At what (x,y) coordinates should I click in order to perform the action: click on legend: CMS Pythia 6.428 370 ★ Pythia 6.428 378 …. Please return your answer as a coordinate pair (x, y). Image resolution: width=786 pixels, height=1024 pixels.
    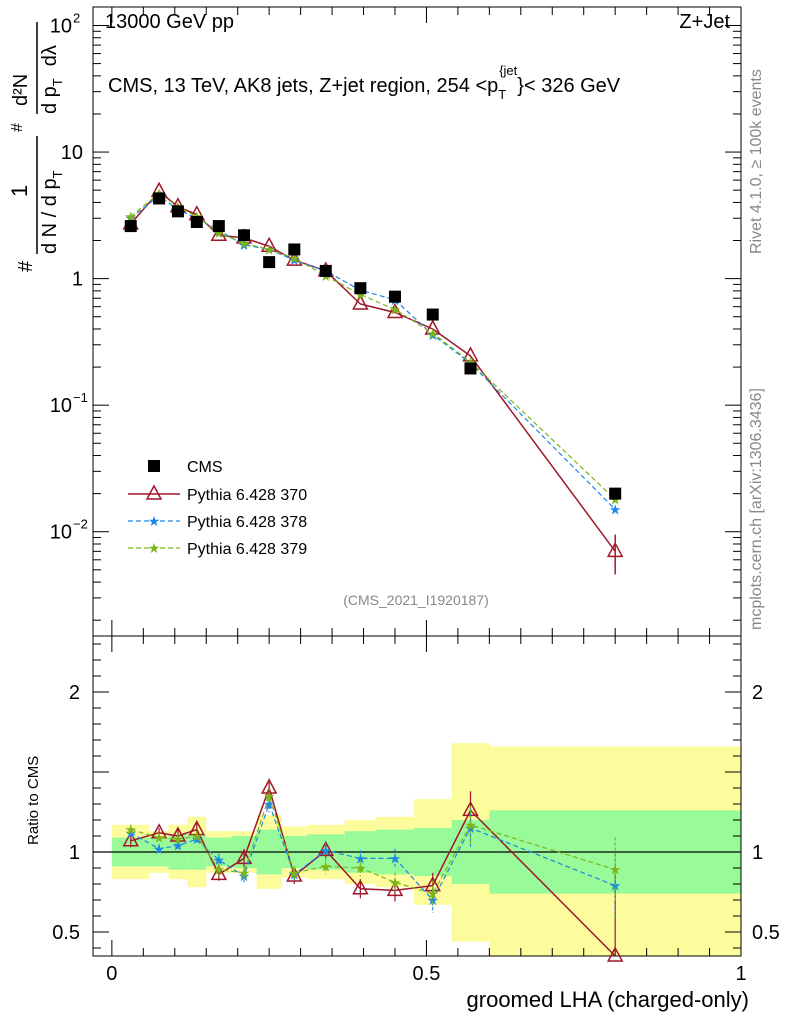
    Looking at the image, I should click on (217, 508).